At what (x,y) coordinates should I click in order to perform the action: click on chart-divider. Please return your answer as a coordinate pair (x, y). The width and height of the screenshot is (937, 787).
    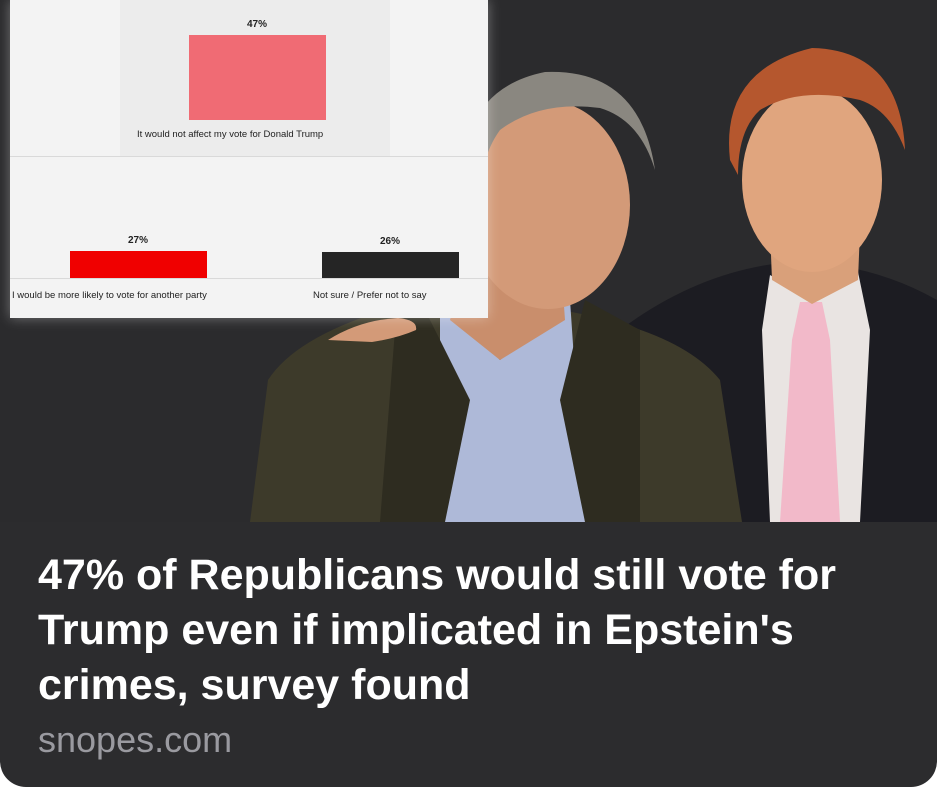
    Looking at the image, I should click on (249, 156).